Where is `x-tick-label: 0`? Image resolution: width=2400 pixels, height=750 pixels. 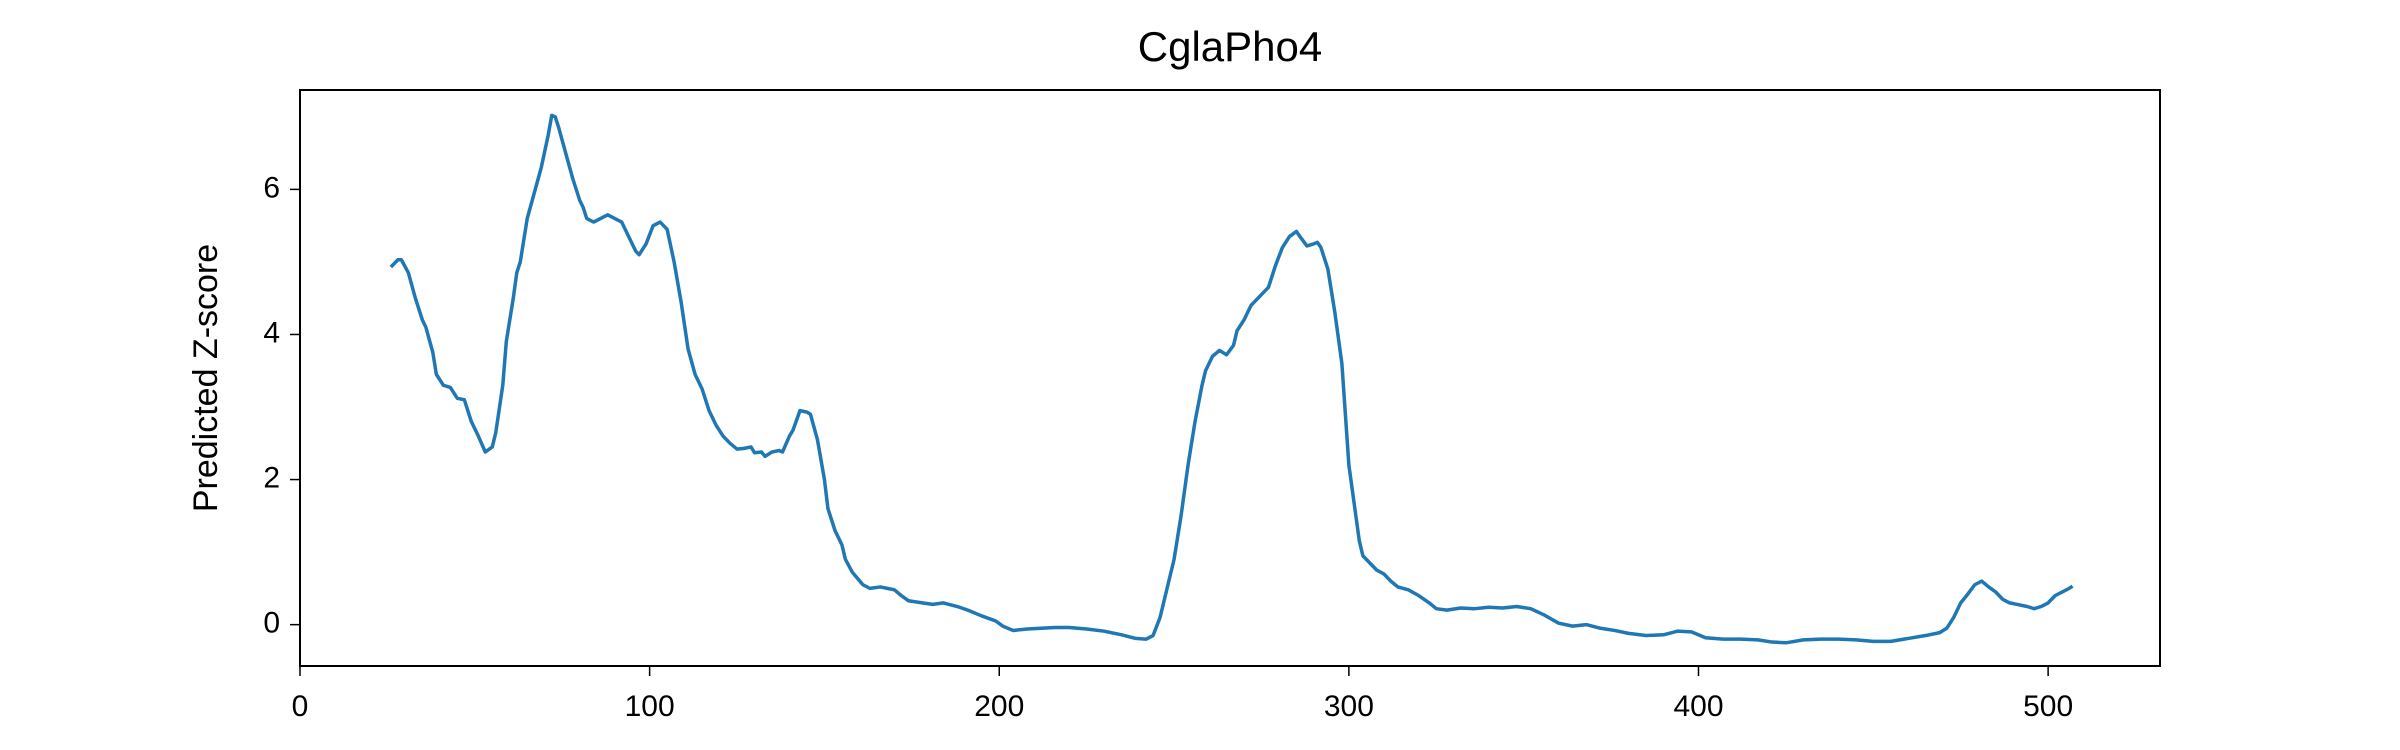
x-tick-label: 0 is located at coordinates (300, 706).